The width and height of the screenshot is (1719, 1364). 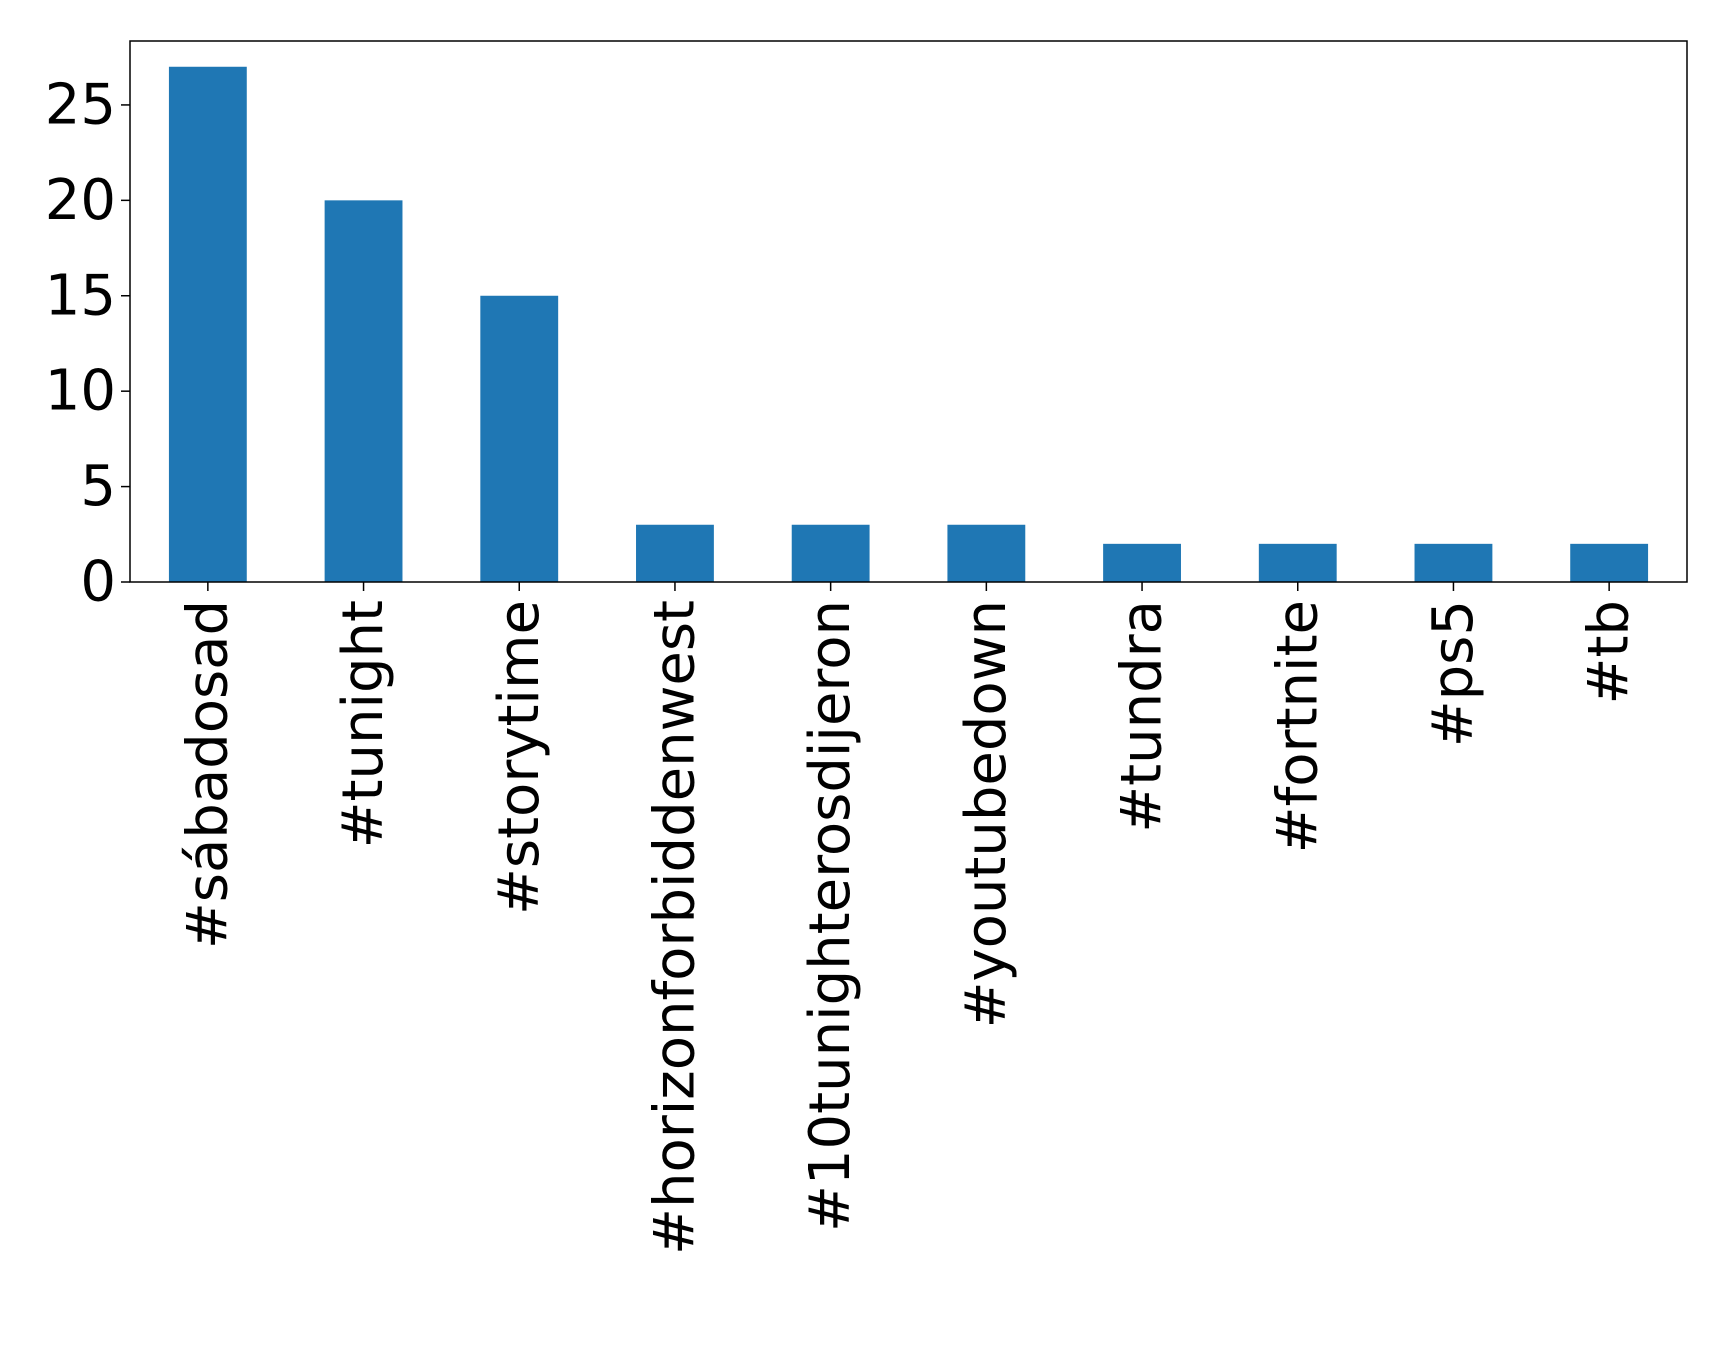 I want to click on y-tick-label: 20, so click(x=80, y=200).